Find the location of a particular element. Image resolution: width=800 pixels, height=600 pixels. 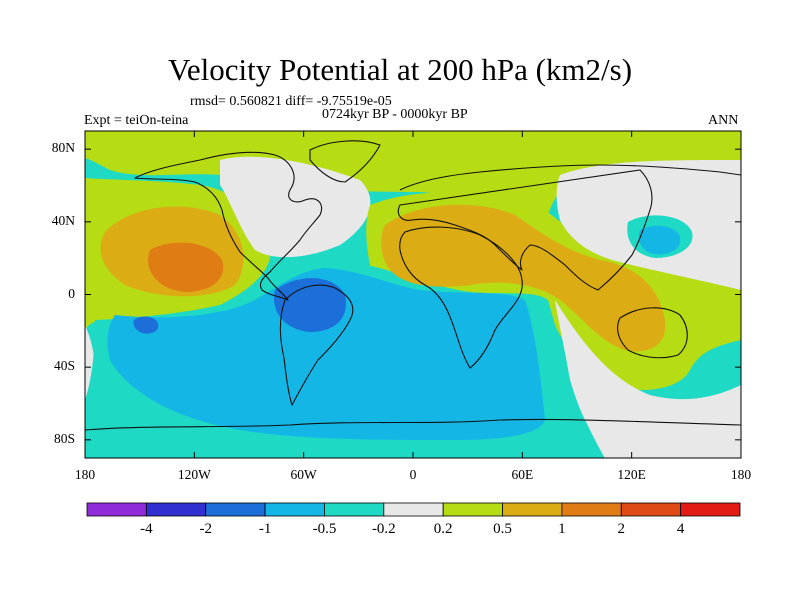

africa-coast is located at coordinates (461, 297).